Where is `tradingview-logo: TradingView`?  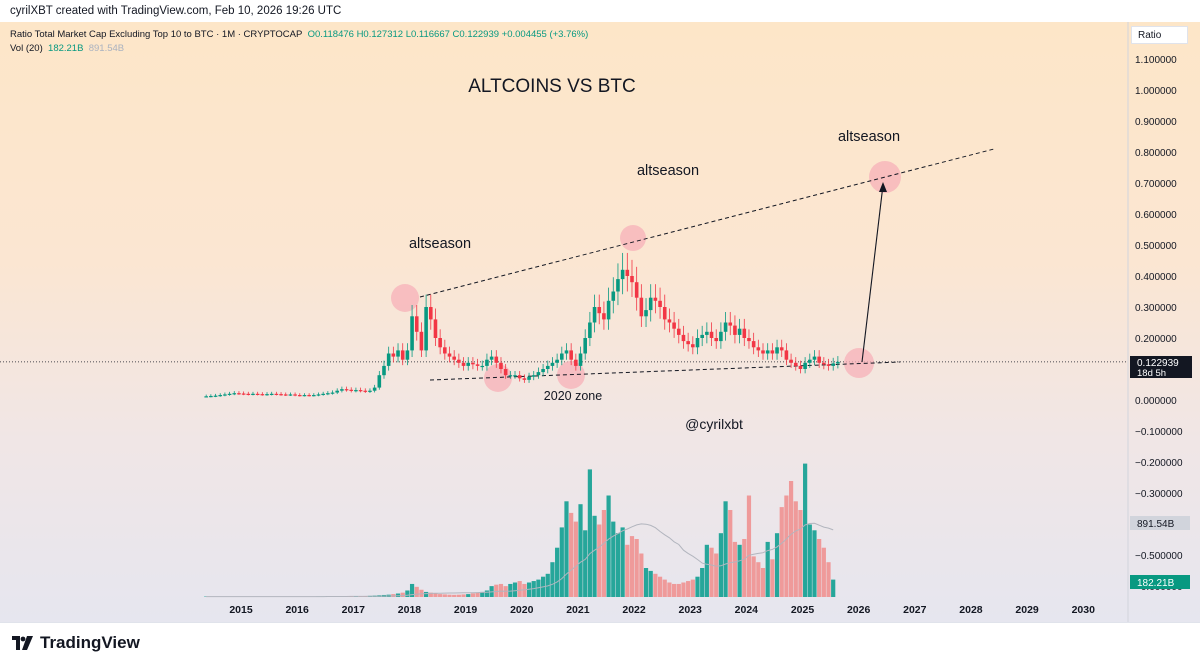 tradingview-logo: TradingView is located at coordinates (76, 643).